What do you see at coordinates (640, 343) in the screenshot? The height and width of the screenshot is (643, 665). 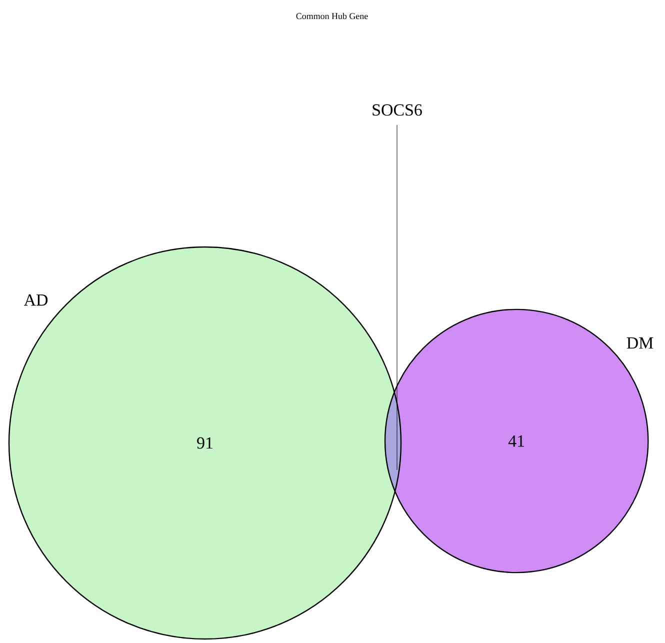 I see `category-label: DM` at bounding box center [640, 343].